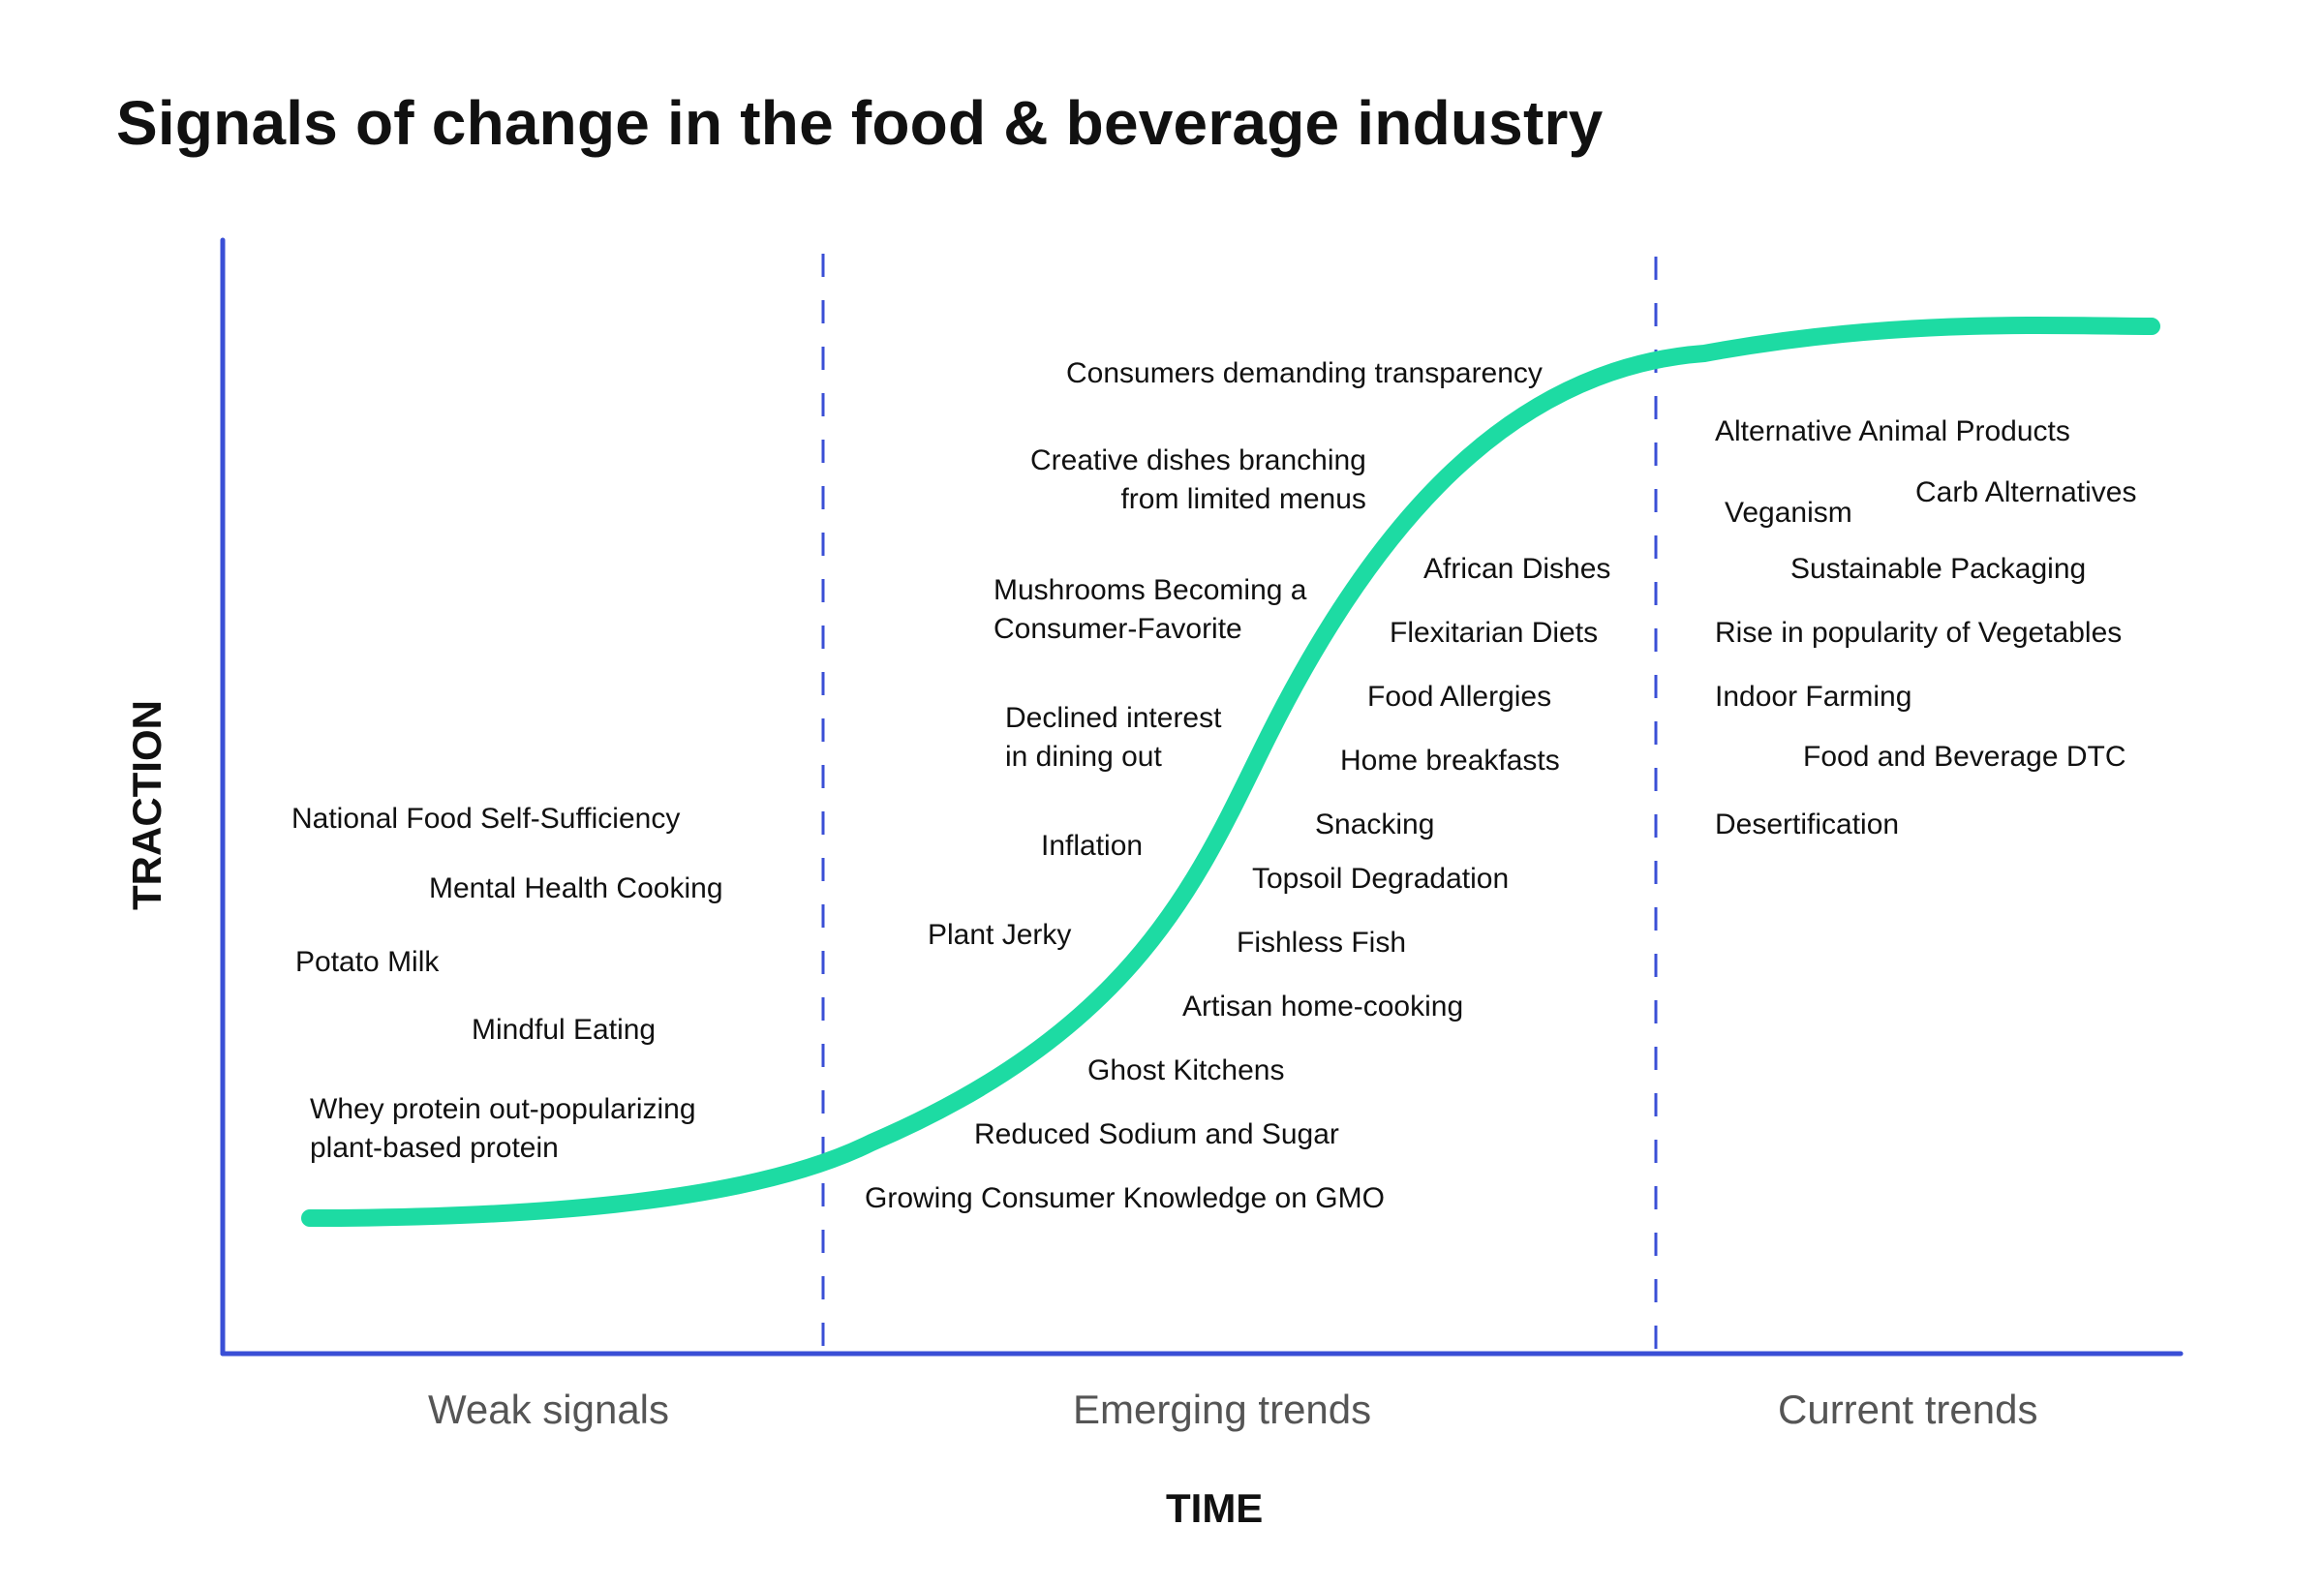 This screenshot has width=2324, height=1587. What do you see at coordinates (1495, 633) in the screenshot?
I see `trend-label: Flexitarian Diets` at bounding box center [1495, 633].